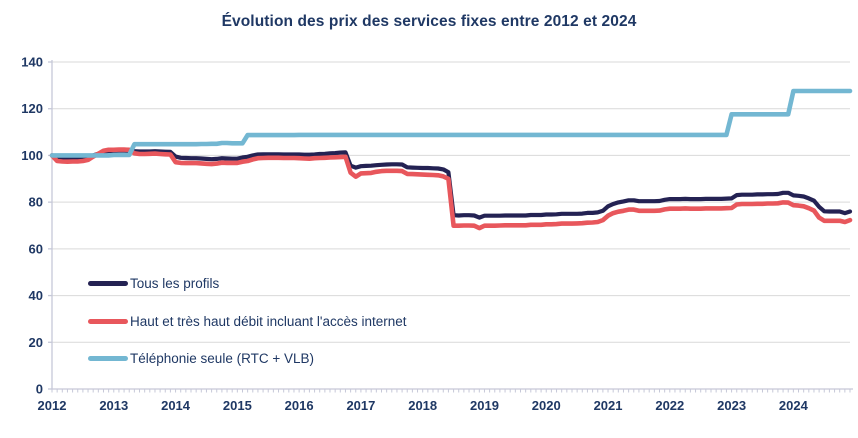 The width and height of the screenshot is (858, 438). Describe the element at coordinates (794, 405) in the screenshot. I see `x-axis-label: 2024` at that location.